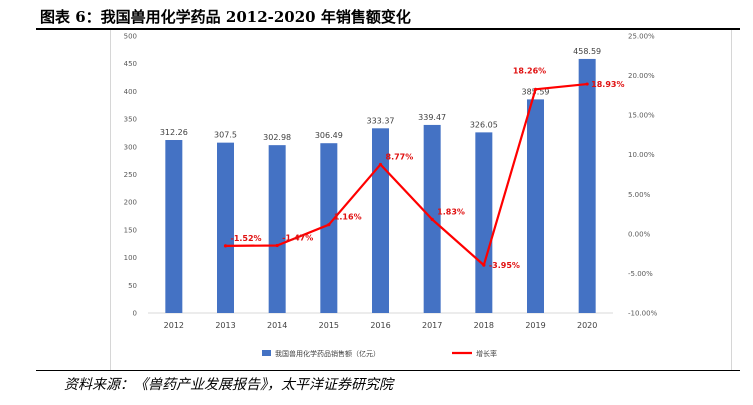 The image size is (753, 405). Describe the element at coordinates (388, 370) in the screenshot. I see `bottom-rule` at that location.